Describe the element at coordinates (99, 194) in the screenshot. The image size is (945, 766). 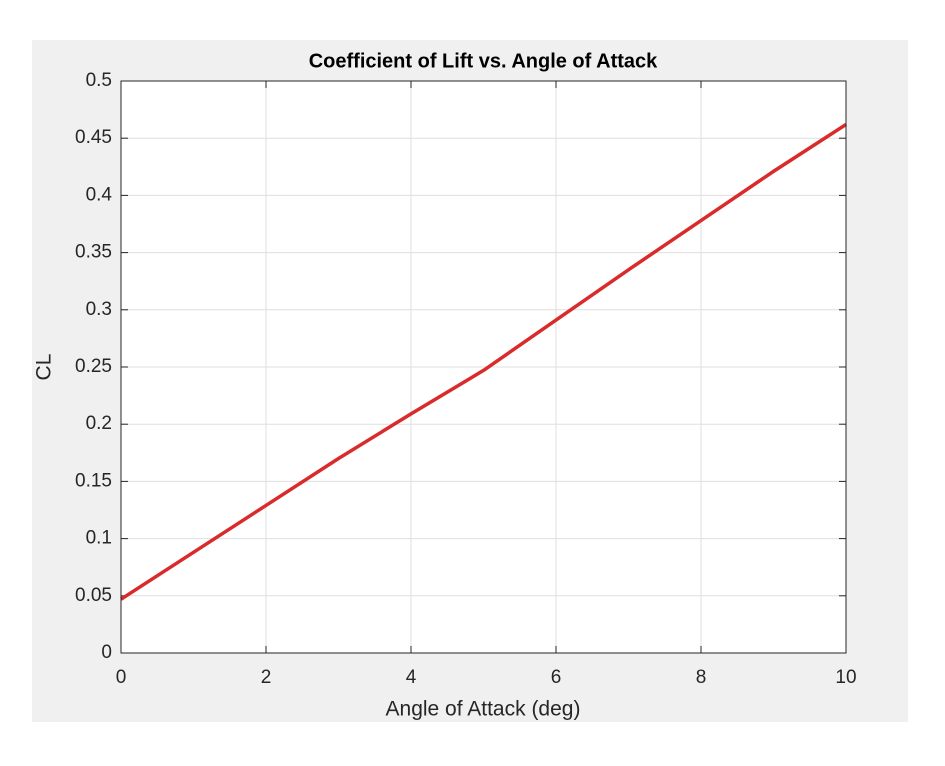
I see `y-tick-label: 0.4` at that location.